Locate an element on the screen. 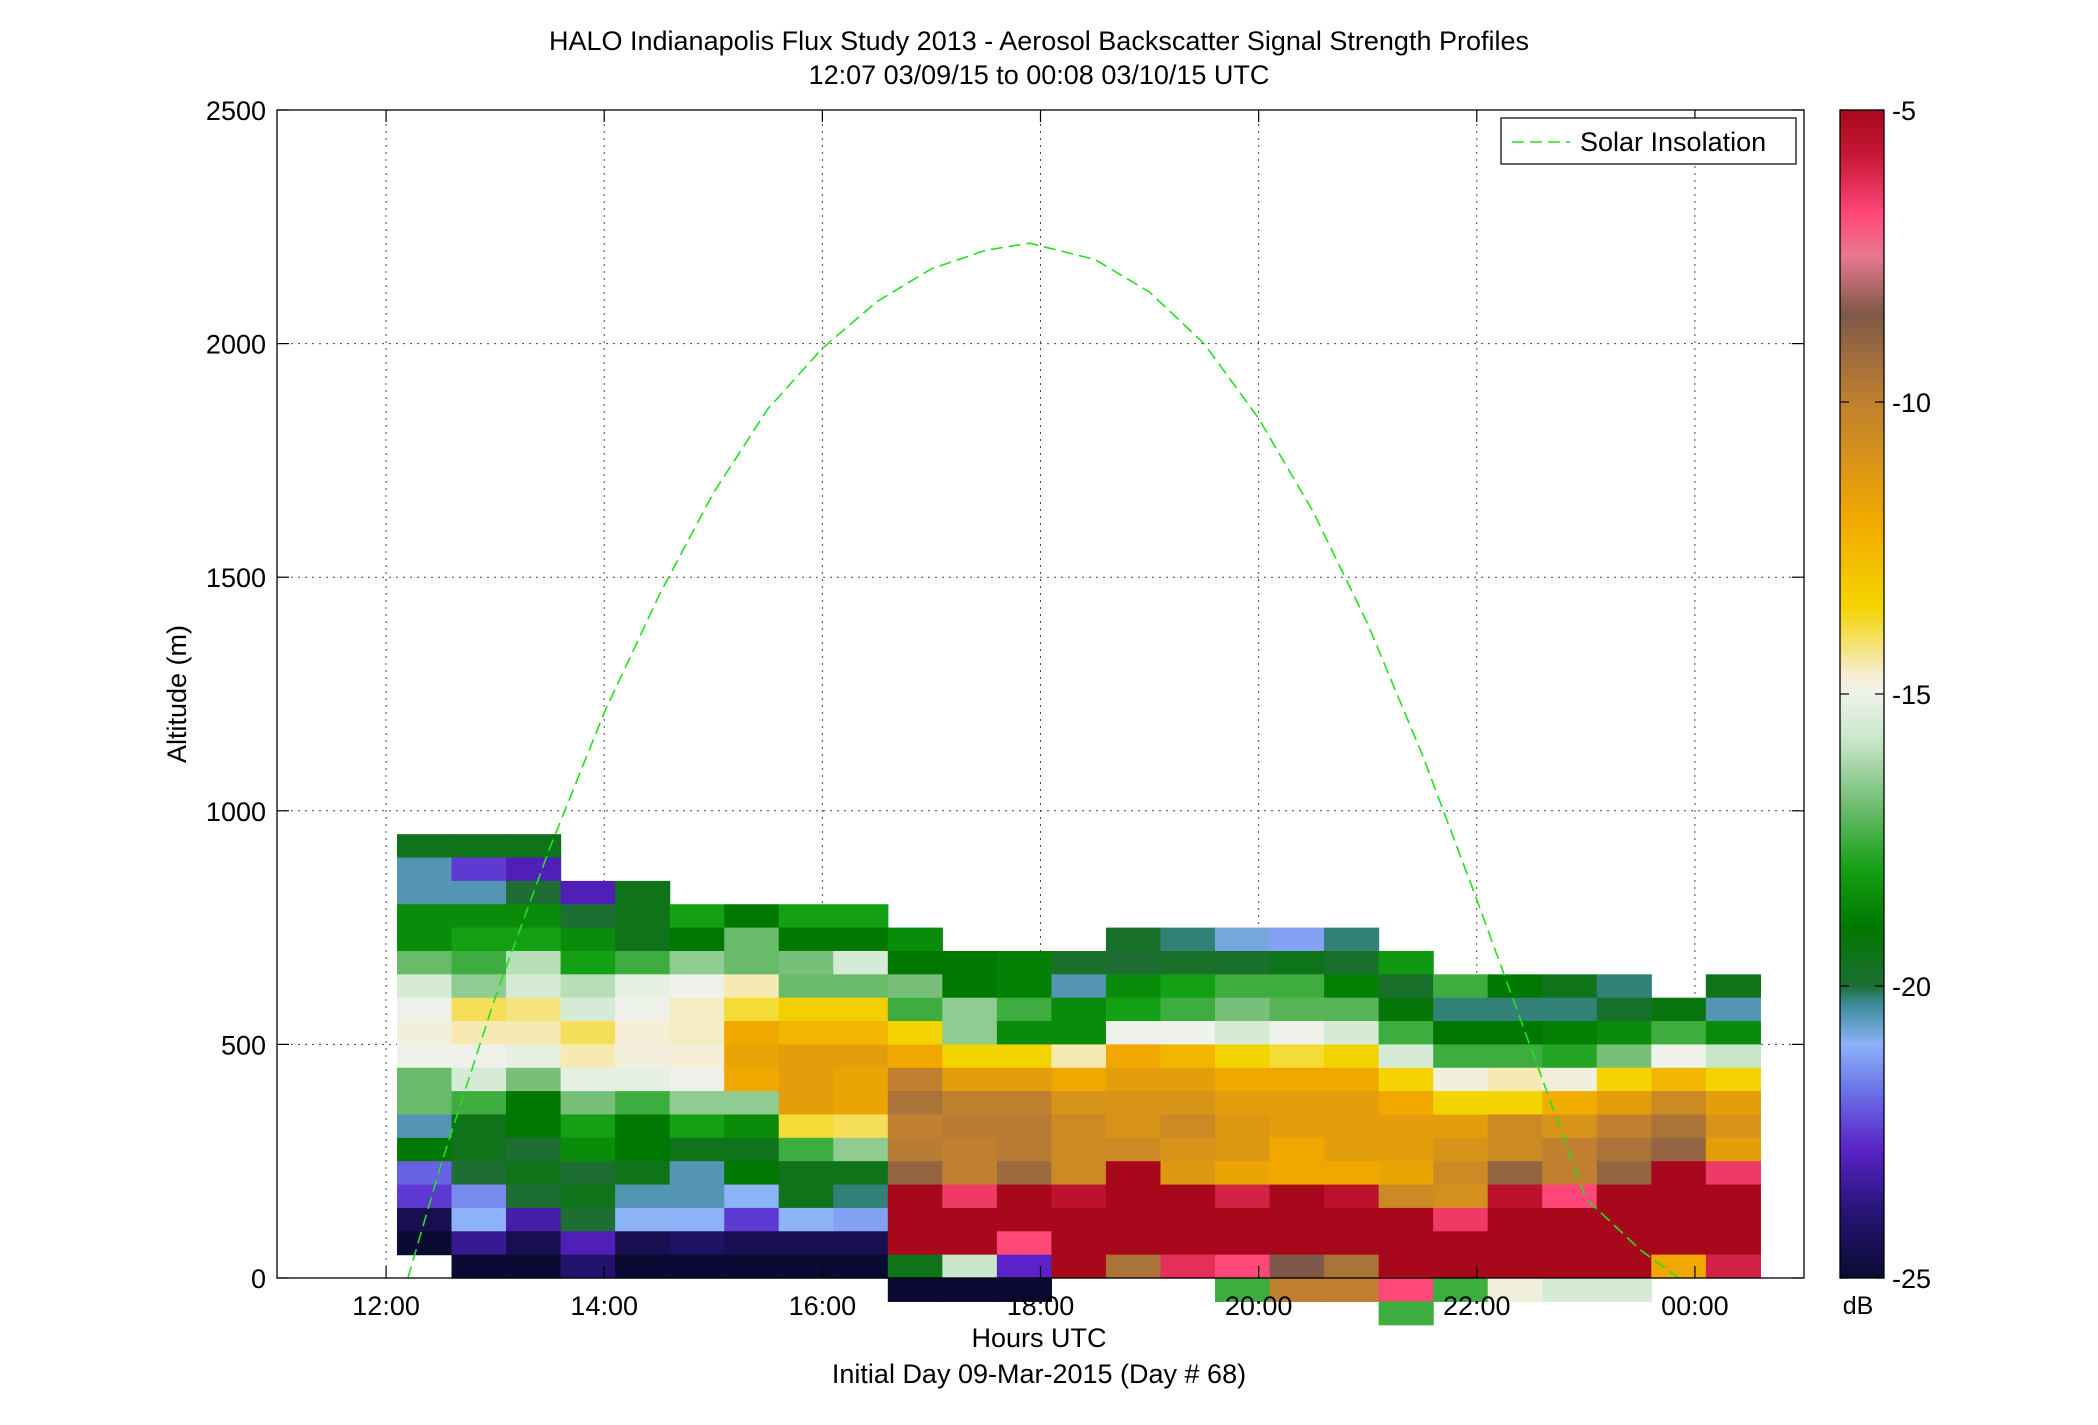 The image size is (2098, 1425). x-tick-label: 14:00 is located at coordinates (604, 1306).